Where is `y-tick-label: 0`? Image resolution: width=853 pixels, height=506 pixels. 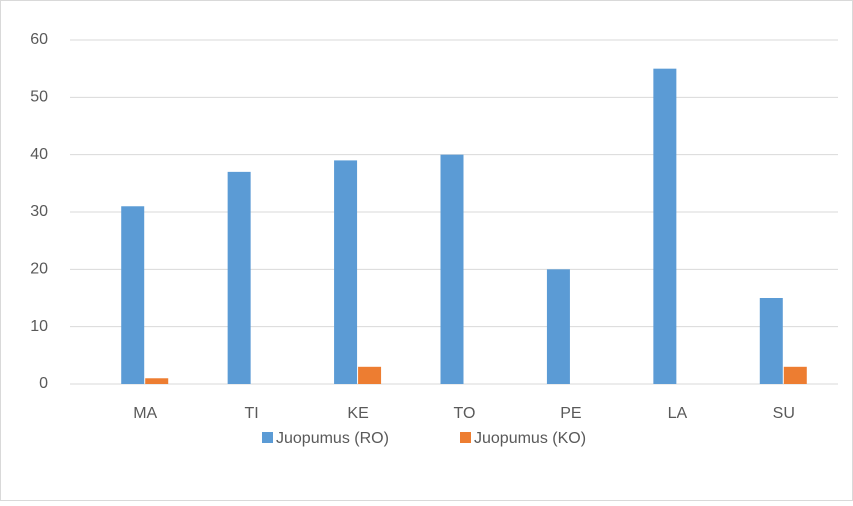 y-tick-label: 0 is located at coordinates (43, 383).